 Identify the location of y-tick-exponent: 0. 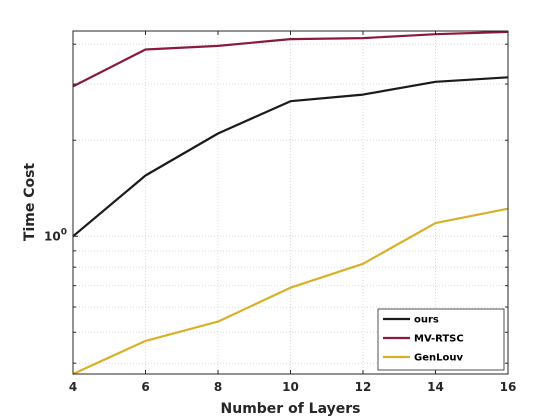
(64, 232).